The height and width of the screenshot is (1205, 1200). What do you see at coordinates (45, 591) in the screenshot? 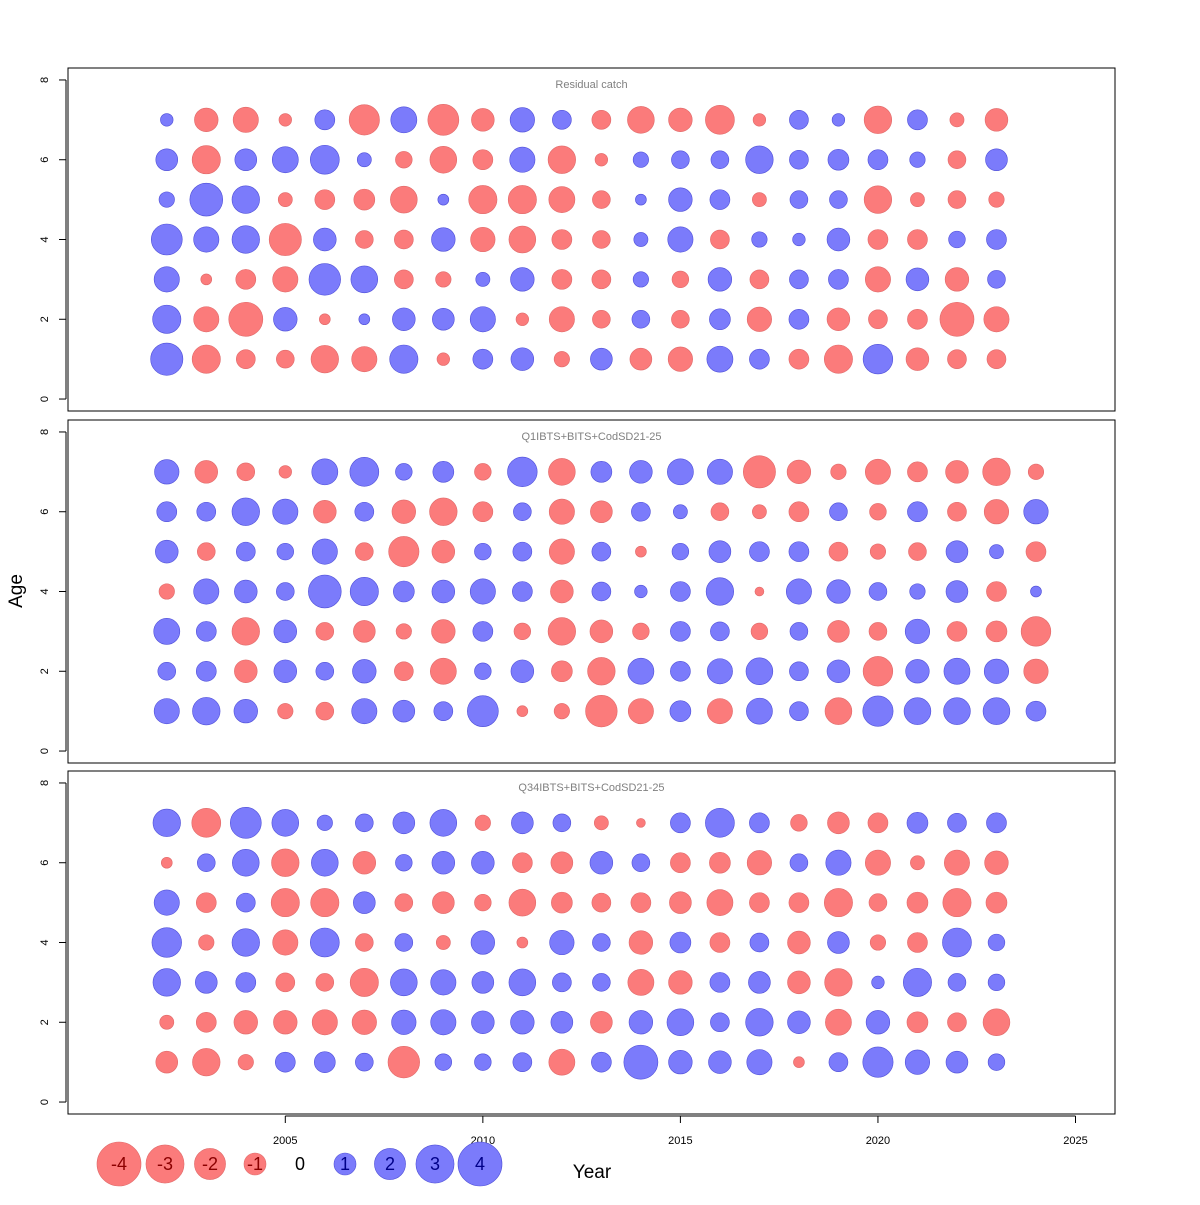
I see `y-tick-label: 4` at bounding box center [45, 591].